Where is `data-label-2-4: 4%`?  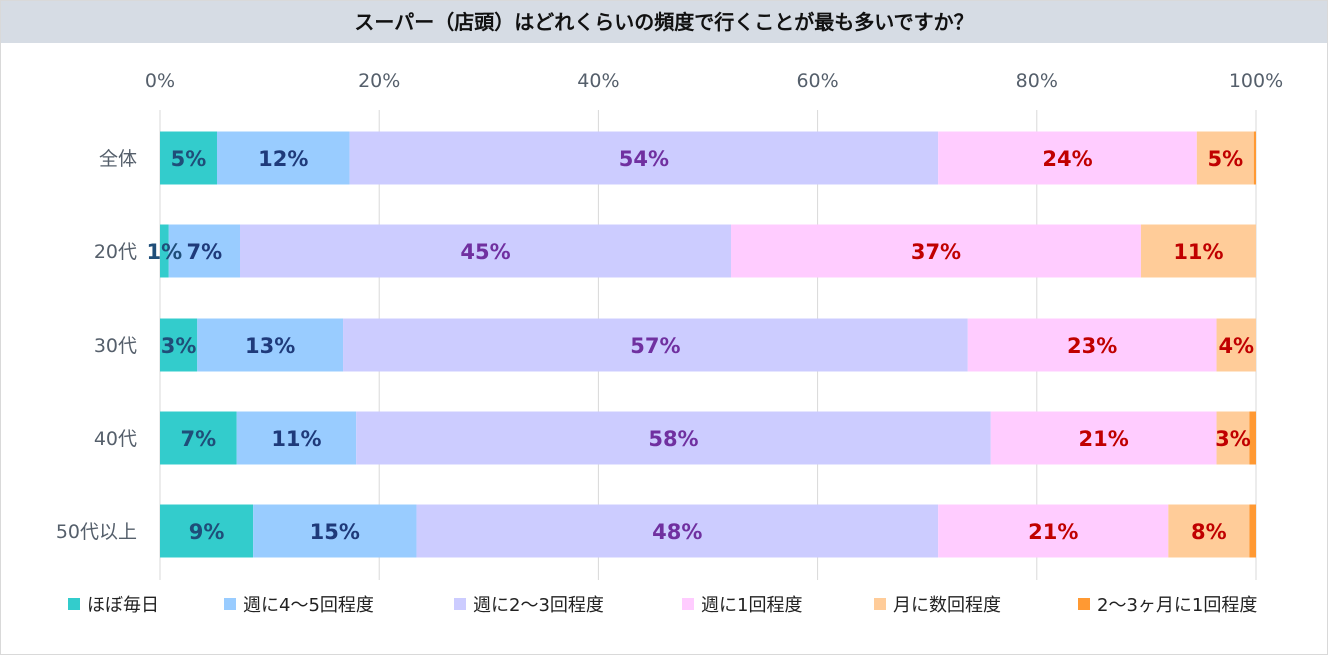
data-label-2-4: 4% is located at coordinates (1236, 346).